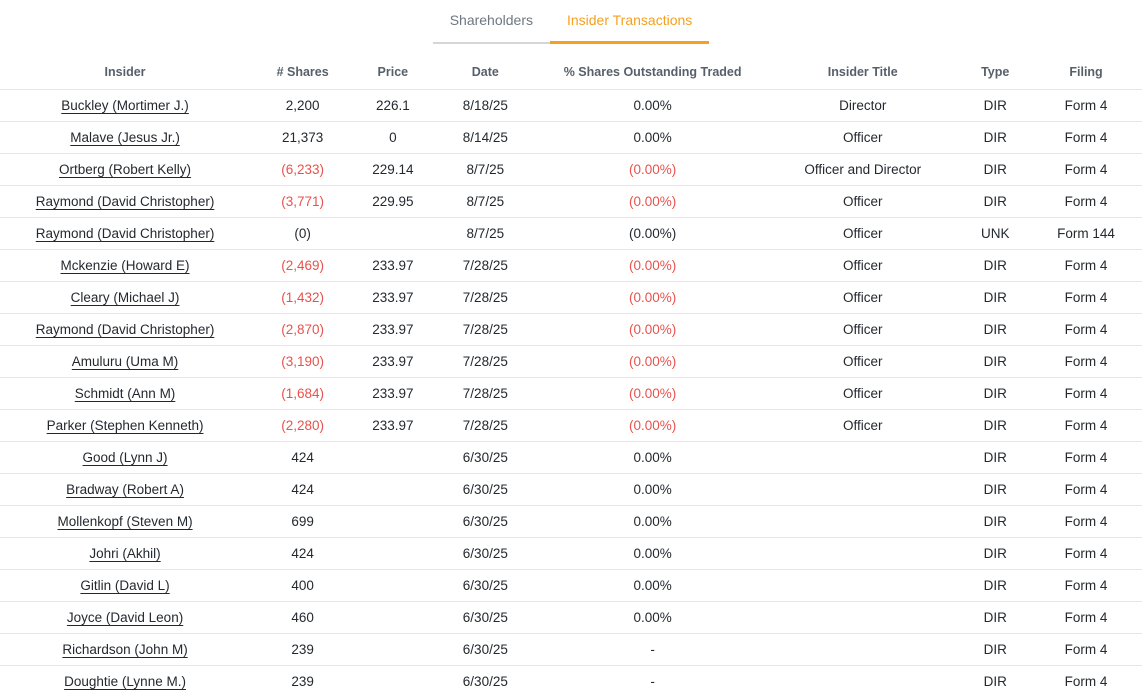 This screenshot has height=696, width=1142. I want to click on insider-link: Parker (Stephen Kenneth), so click(125, 425).